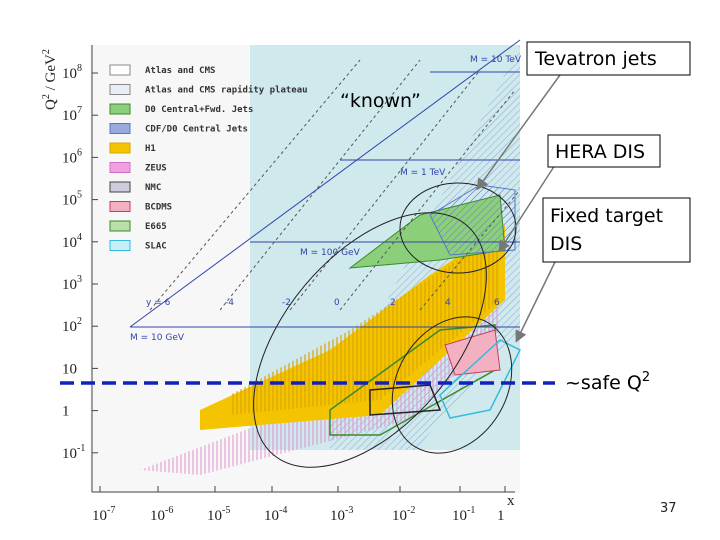 The image size is (720, 540). What do you see at coordinates (566, 244) in the screenshot?
I see `callout: DIS` at bounding box center [566, 244].